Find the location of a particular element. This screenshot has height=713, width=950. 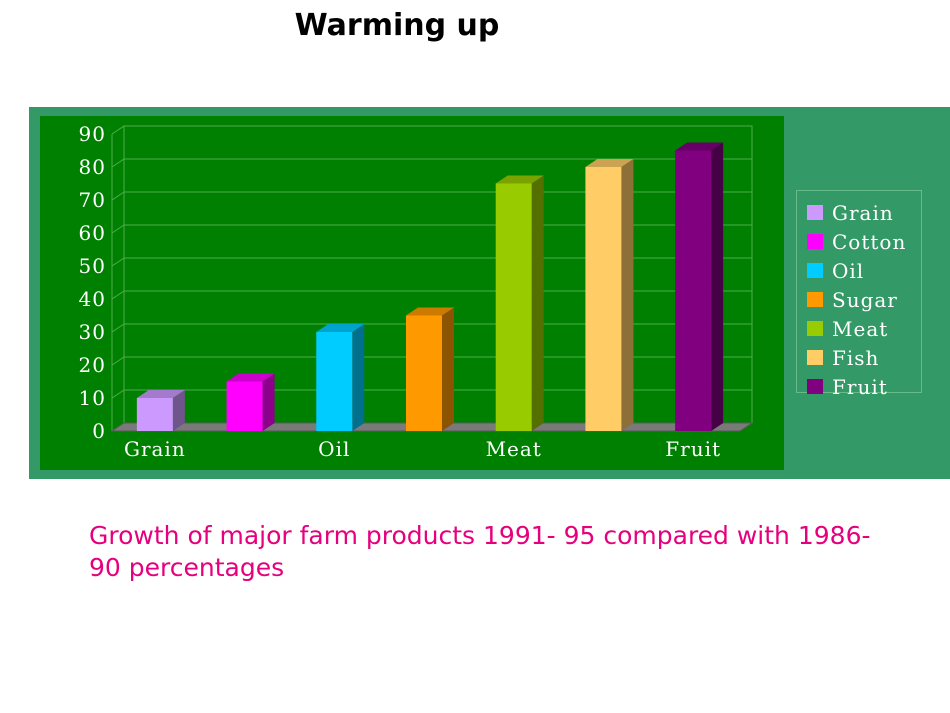

legend-label: Oil is located at coordinates (848, 270).